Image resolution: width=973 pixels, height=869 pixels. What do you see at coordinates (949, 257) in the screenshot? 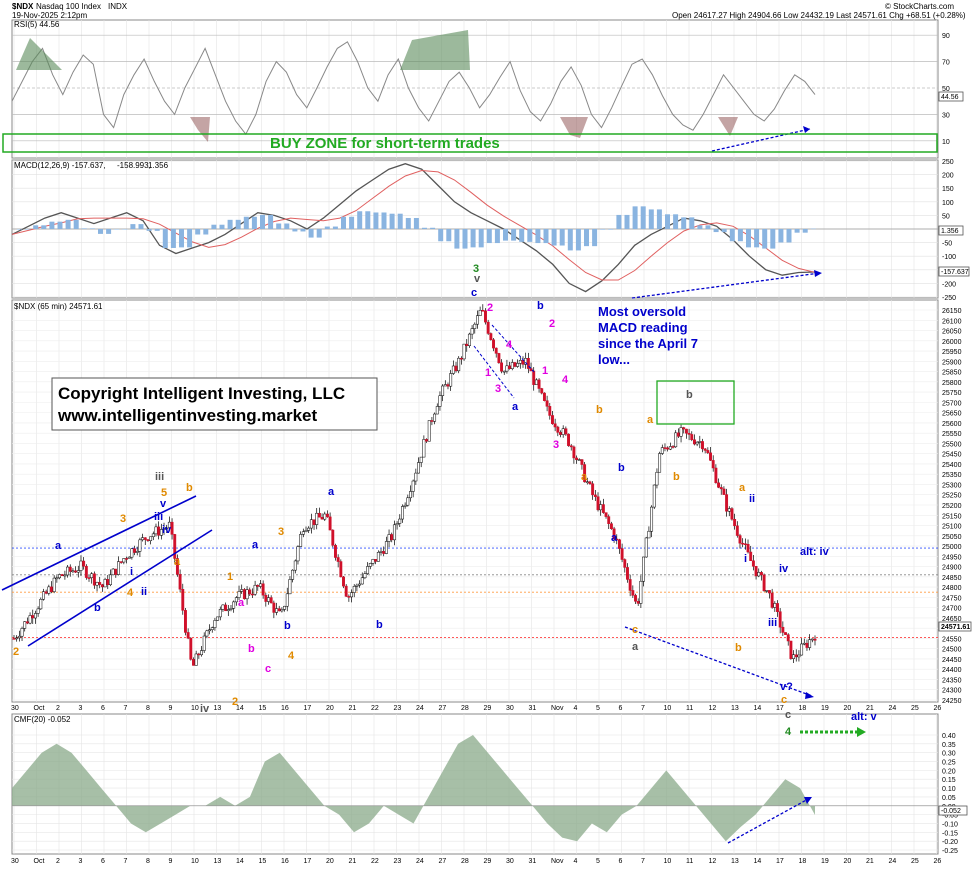
I see `macd-tick-7: -100` at bounding box center [949, 257].